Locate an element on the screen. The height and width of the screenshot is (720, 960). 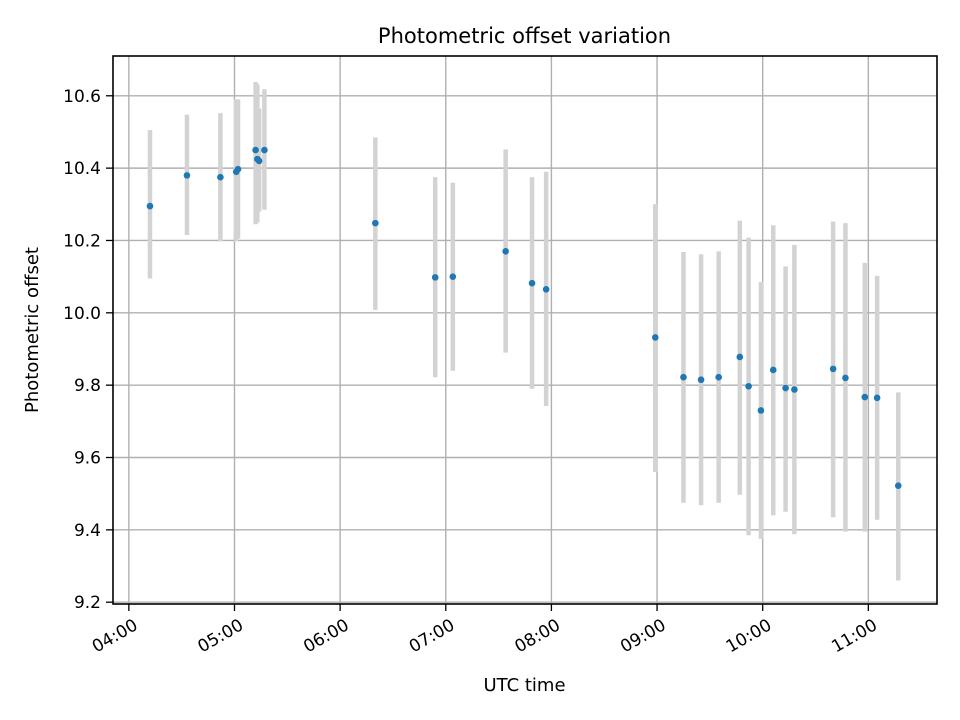
y-tick-label: 10.4 is located at coordinates (82, 169).